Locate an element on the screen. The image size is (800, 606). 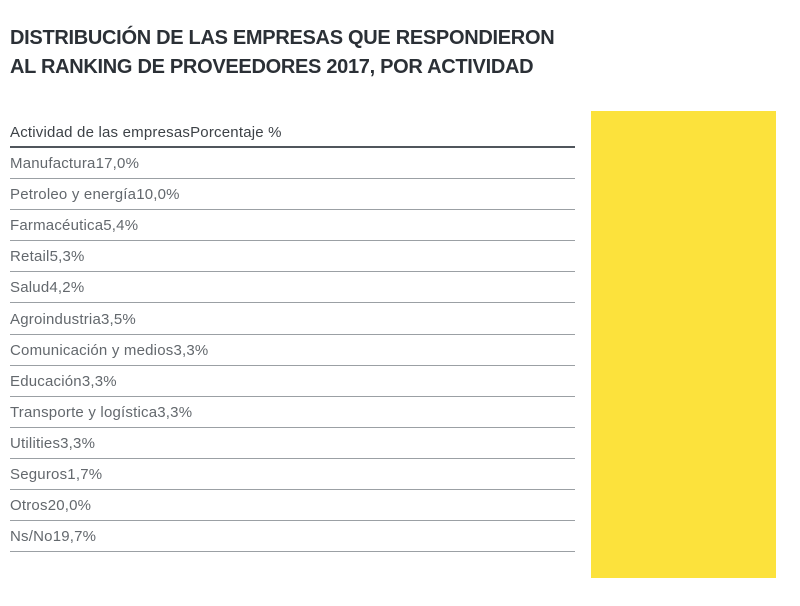
table-row: Farmacéutica 5,4% is located at coordinates (292, 226).